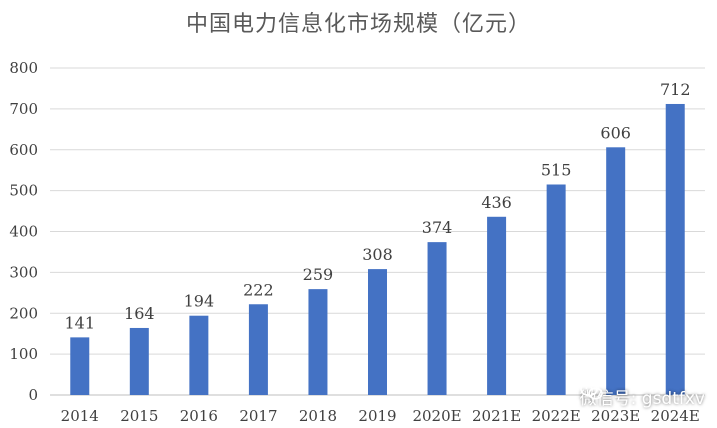 The width and height of the screenshot is (717, 428). What do you see at coordinates (79, 322) in the screenshot?
I see `data-label: 141` at bounding box center [79, 322].